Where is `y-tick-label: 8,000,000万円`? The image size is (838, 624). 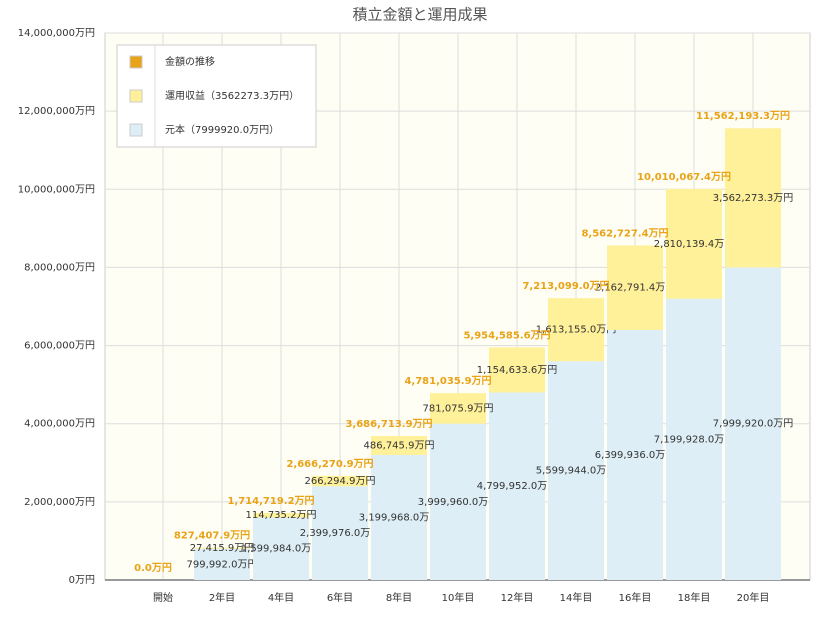 y-tick-label: 8,000,000万円 is located at coordinates (59, 267).